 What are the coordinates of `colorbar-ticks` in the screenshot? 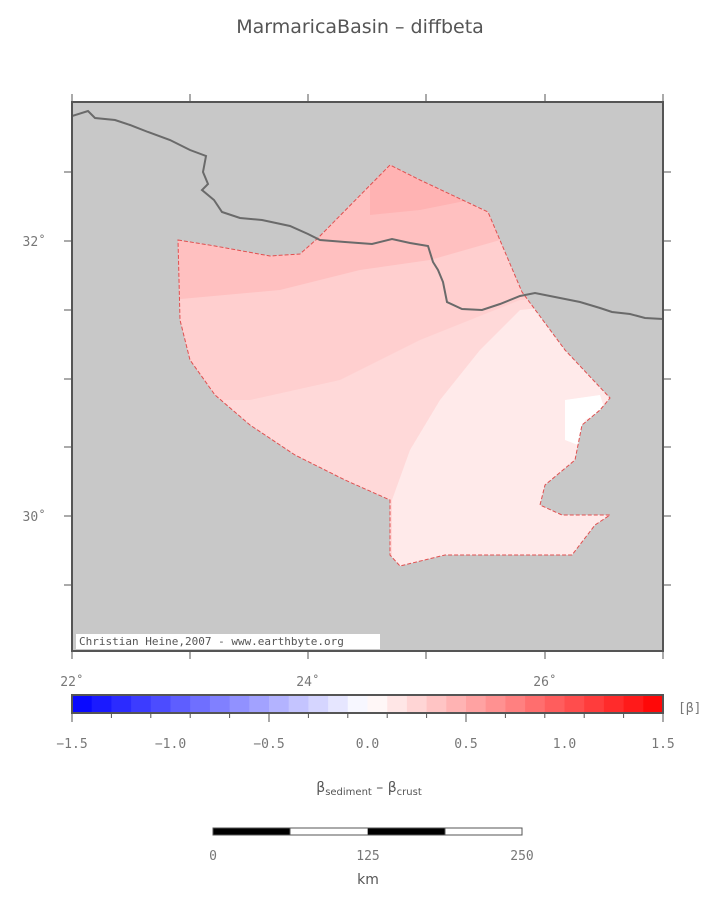 It's located at (367, 717).